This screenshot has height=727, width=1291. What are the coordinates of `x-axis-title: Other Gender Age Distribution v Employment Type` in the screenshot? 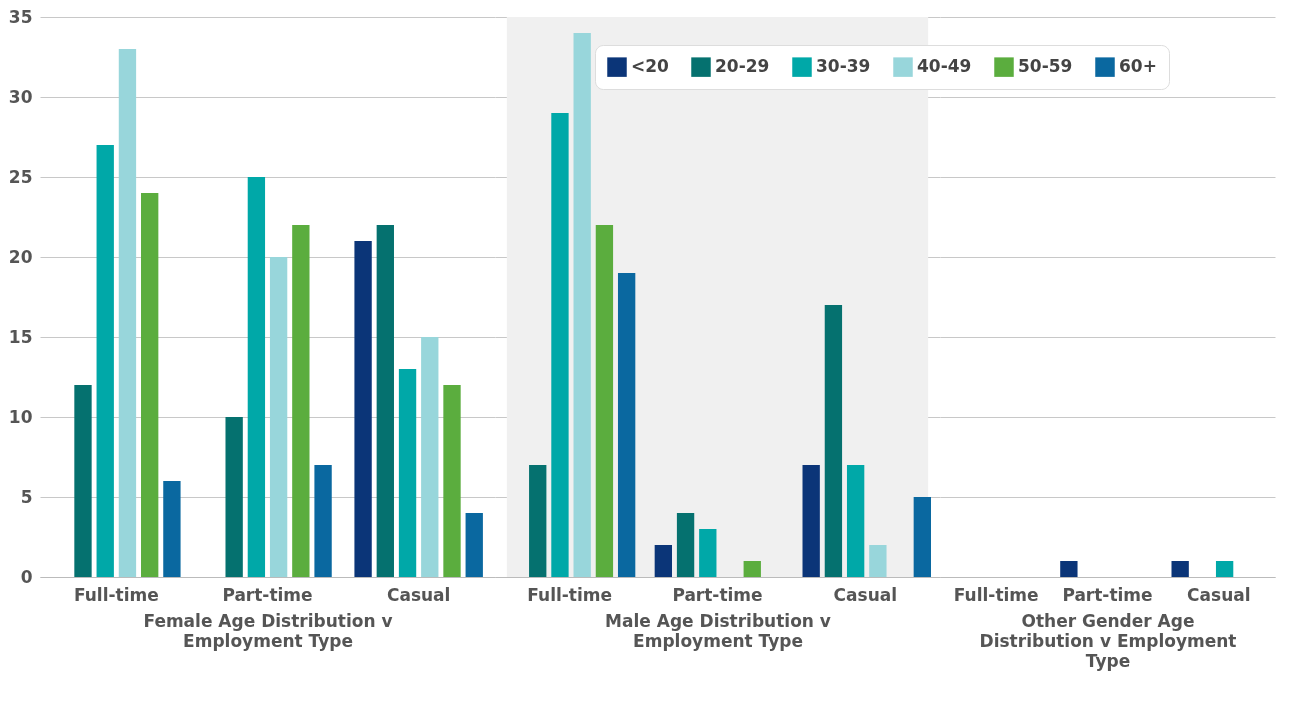 It's located at (1108, 640).